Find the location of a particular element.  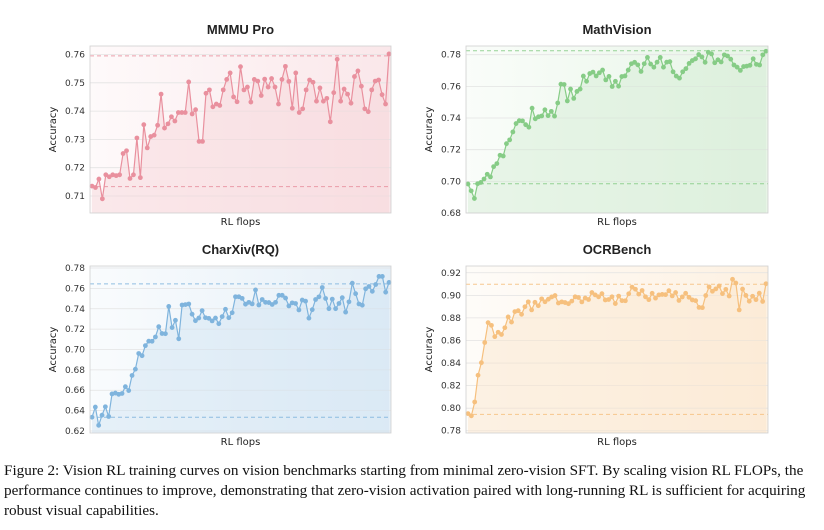

y-tick-label: 0.92 is located at coordinates (451, 274).